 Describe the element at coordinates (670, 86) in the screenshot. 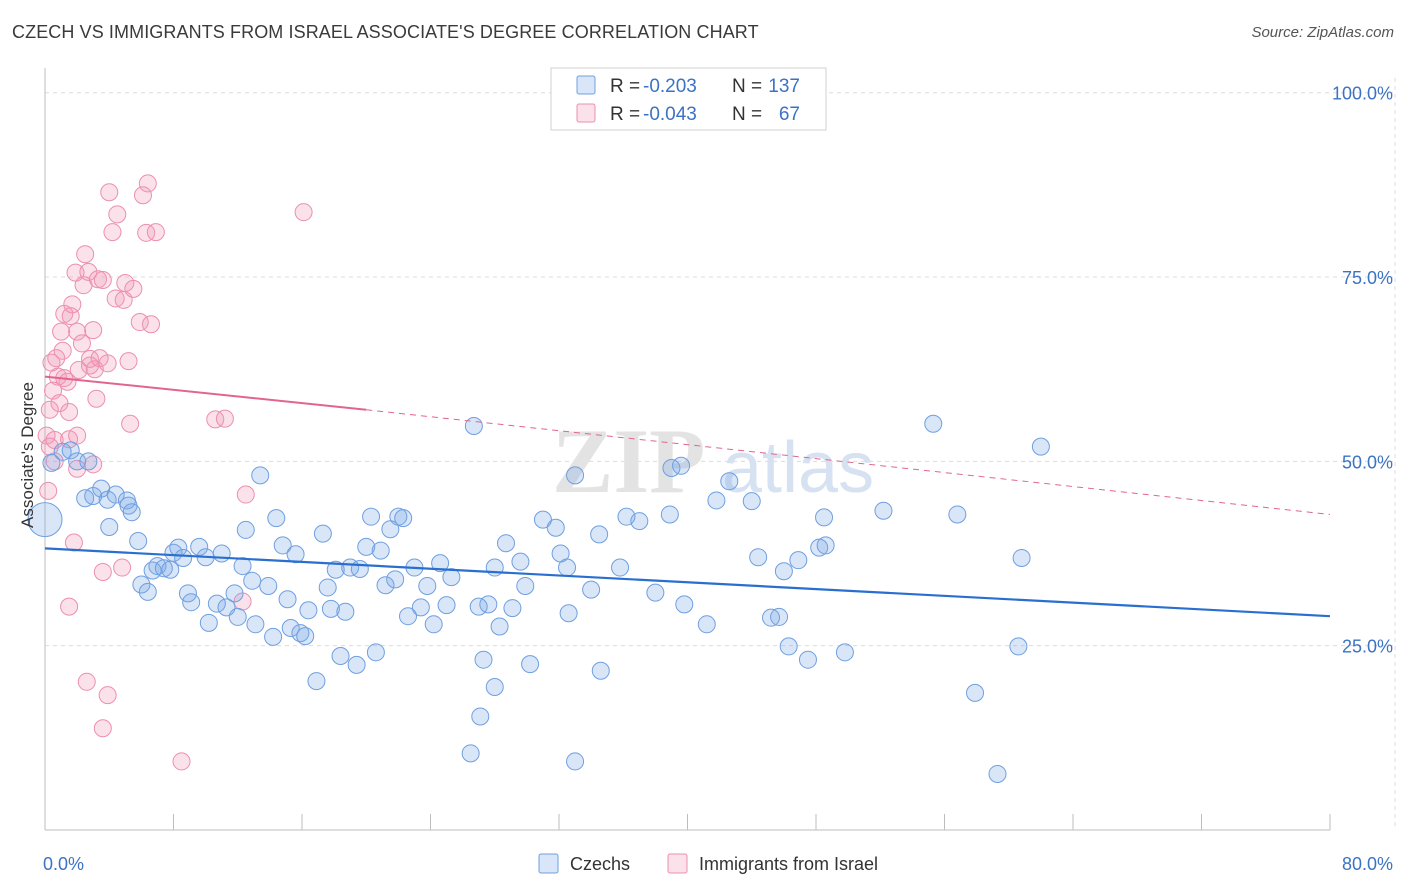

I see `stats-r-value-1: -0.203` at that location.